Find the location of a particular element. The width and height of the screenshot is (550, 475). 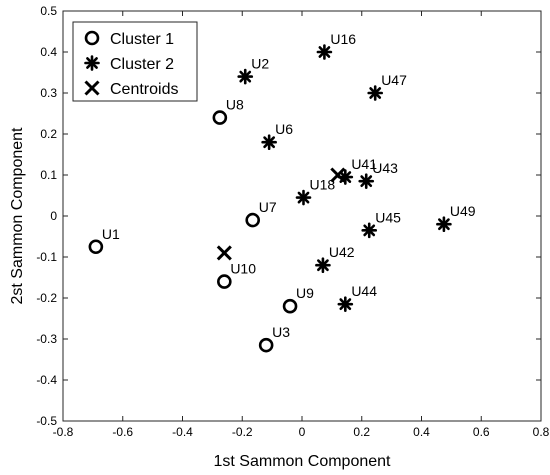

point-label: U44 is located at coordinates (364, 291).